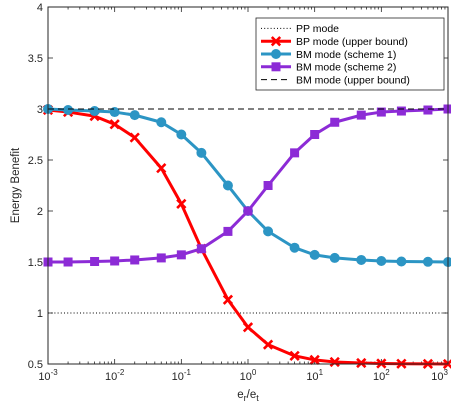 The width and height of the screenshot is (451, 408). I want to click on x-tick-label: 10², so click(381, 375).